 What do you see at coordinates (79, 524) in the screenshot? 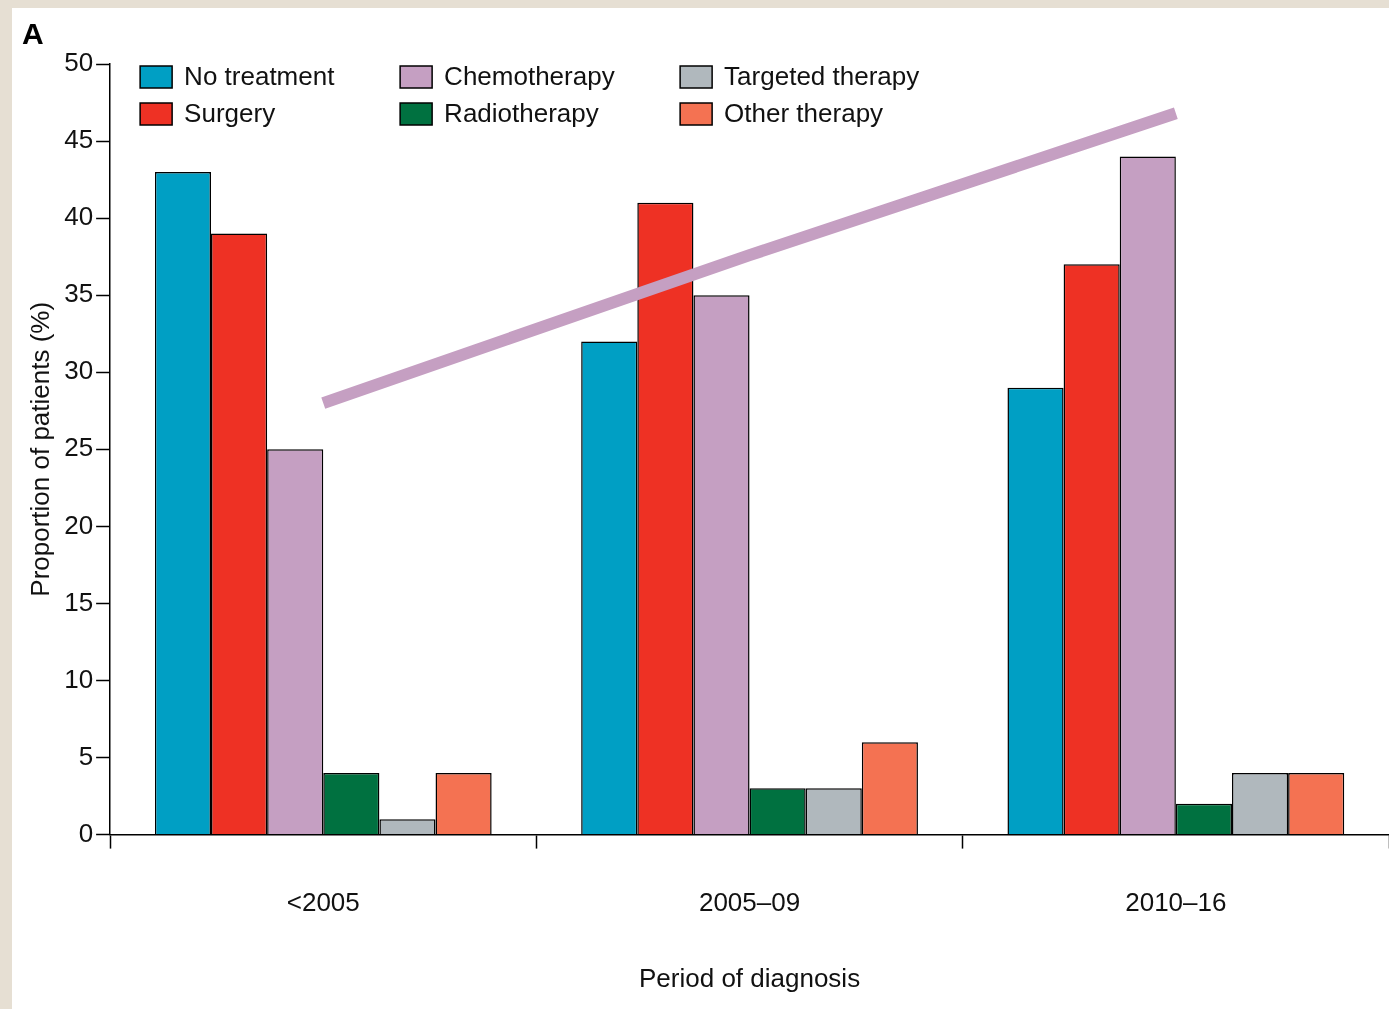
I see `y-tick-label: 20` at bounding box center [79, 524].